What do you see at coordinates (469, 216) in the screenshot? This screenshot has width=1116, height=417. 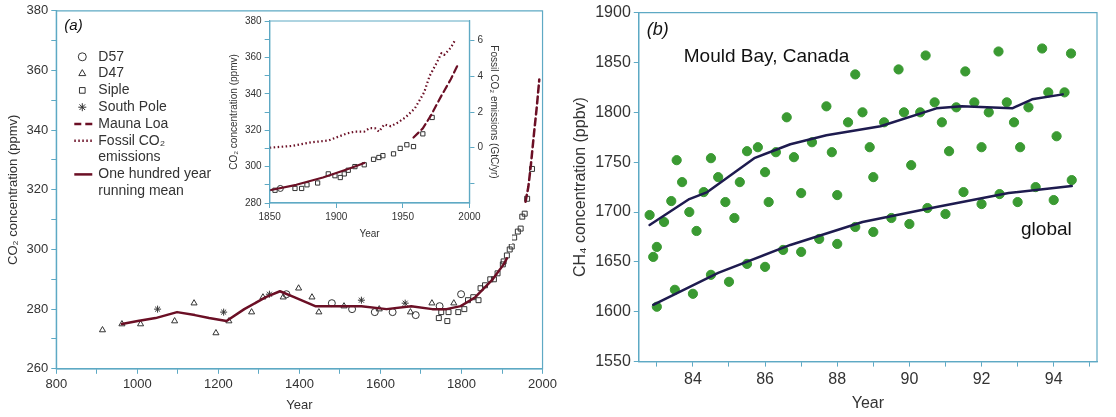 I see `x-tick-label: 2000` at bounding box center [469, 216].